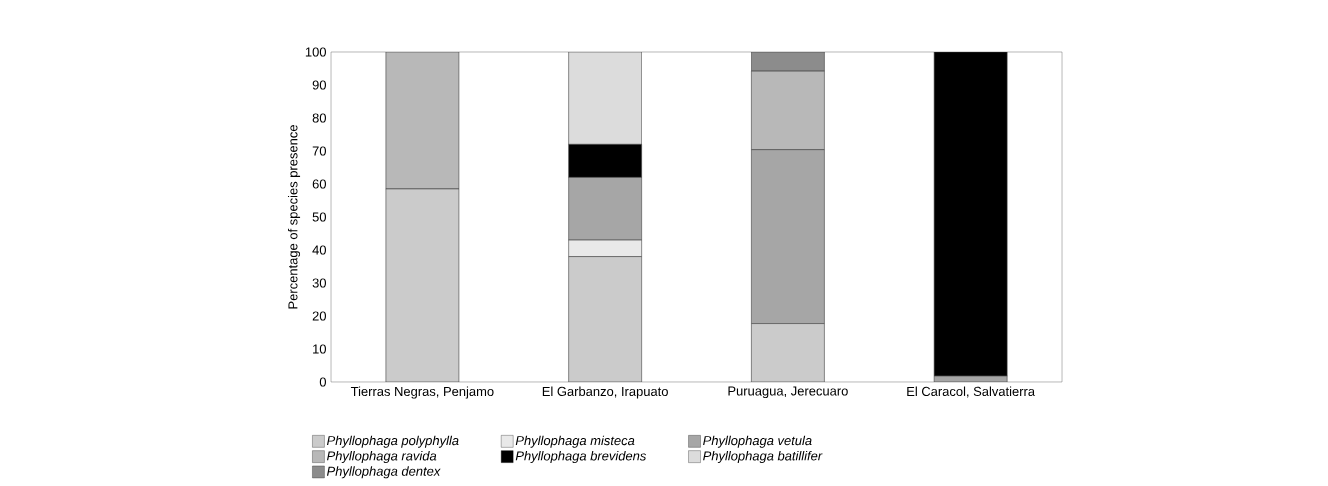  I want to click on y-tick-label: 50, so click(319, 217).